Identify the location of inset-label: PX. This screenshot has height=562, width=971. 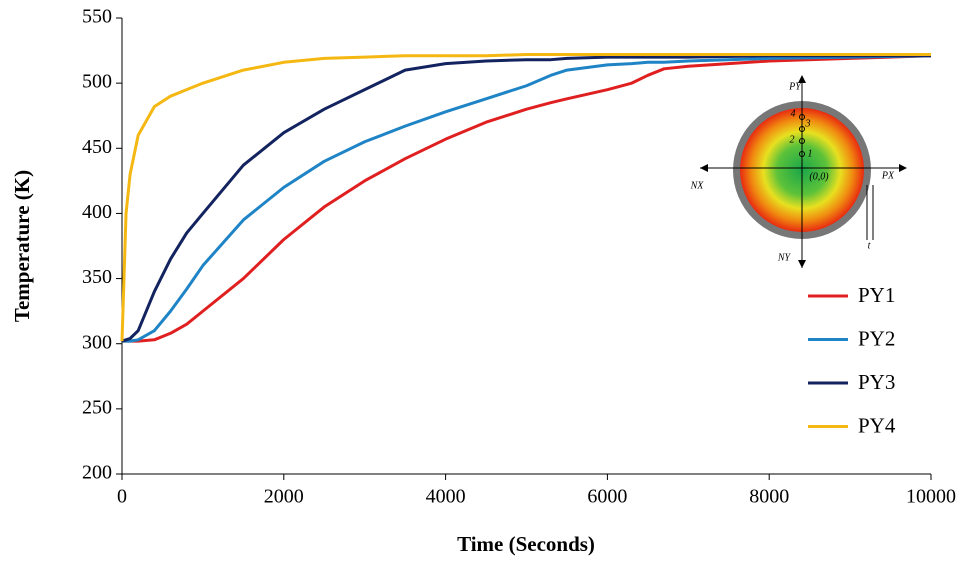
(888, 175).